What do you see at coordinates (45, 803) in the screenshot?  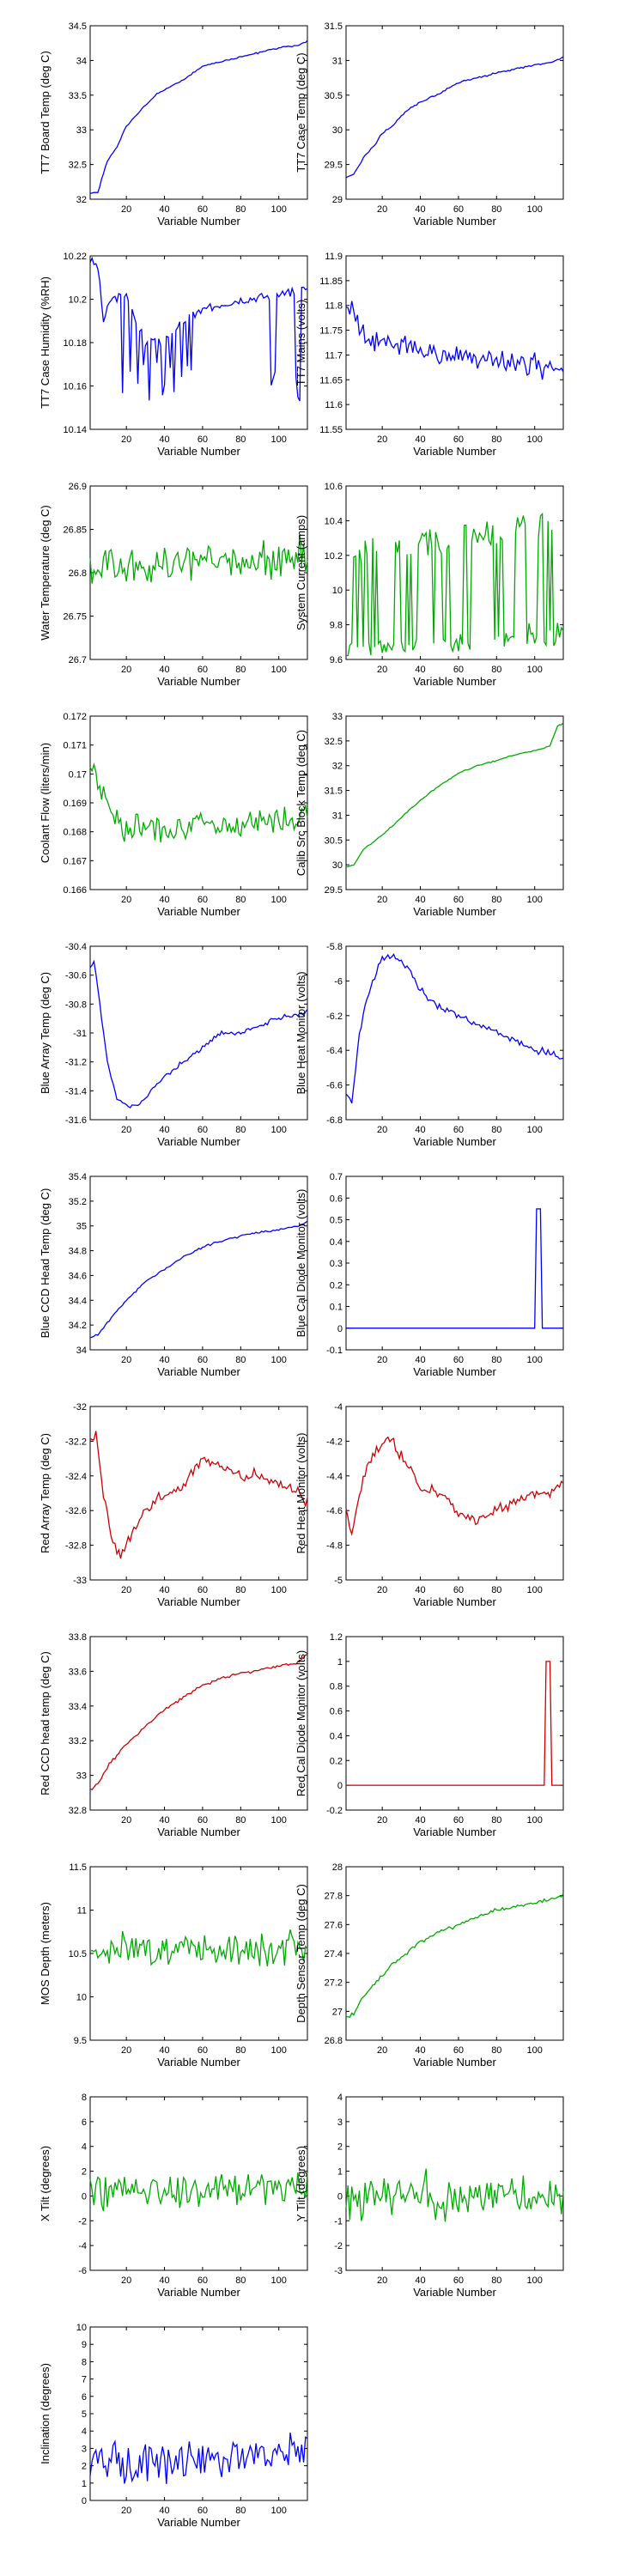 I see `y-axis-label: Coolant Flow (liters/min)` at bounding box center [45, 803].